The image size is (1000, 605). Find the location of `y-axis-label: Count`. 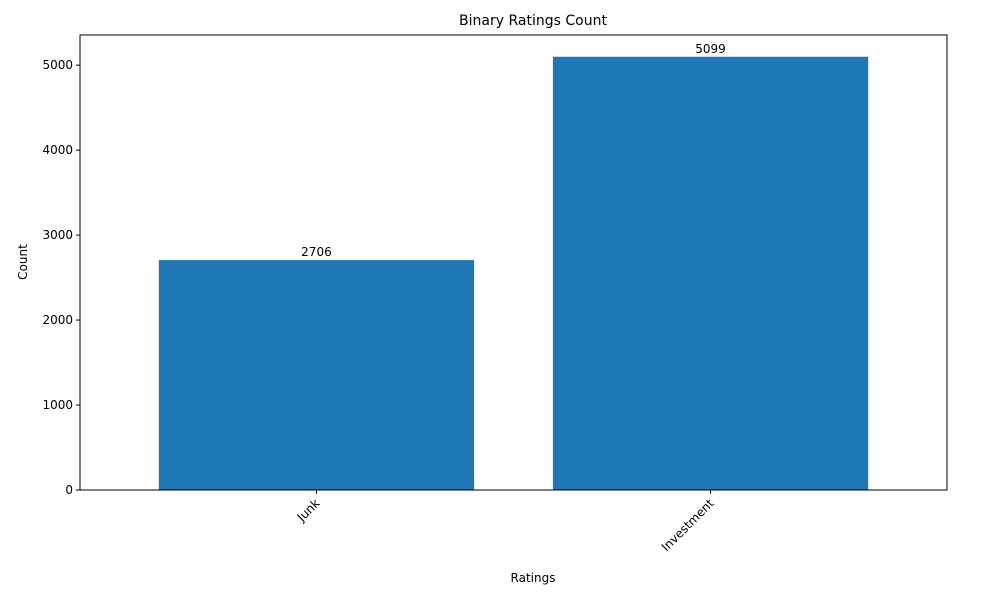

y-axis-label: Count is located at coordinates (23, 262).